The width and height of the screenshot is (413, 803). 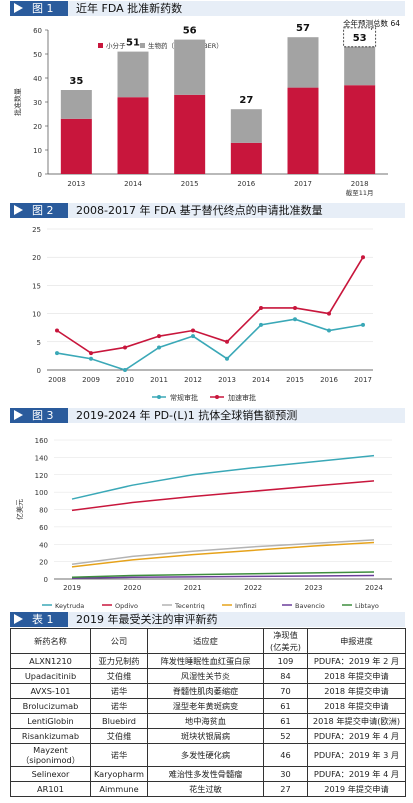 What do you see at coordinates (50, 706) in the screenshot?
I see `table-cell: Brolucizumab` at bounding box center [50, 706].